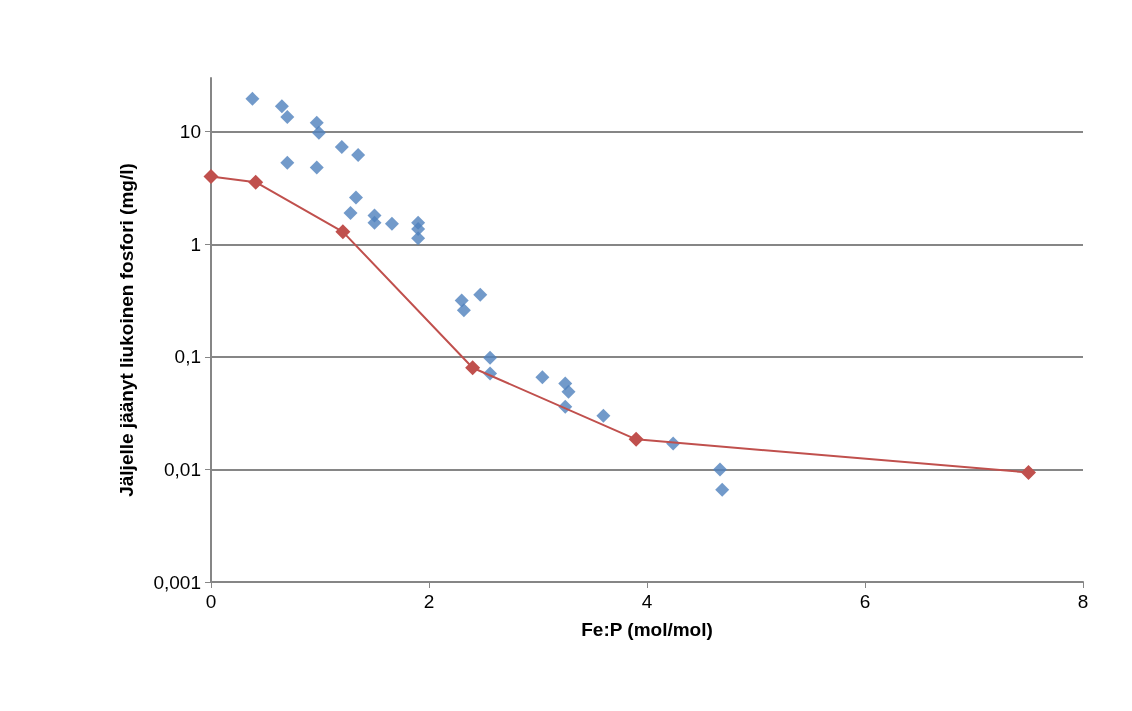  Describe the element at coordinates (647, 629) in the screenshot. I see `x-axis-title: Fe:P (mol/mol)` at that location.